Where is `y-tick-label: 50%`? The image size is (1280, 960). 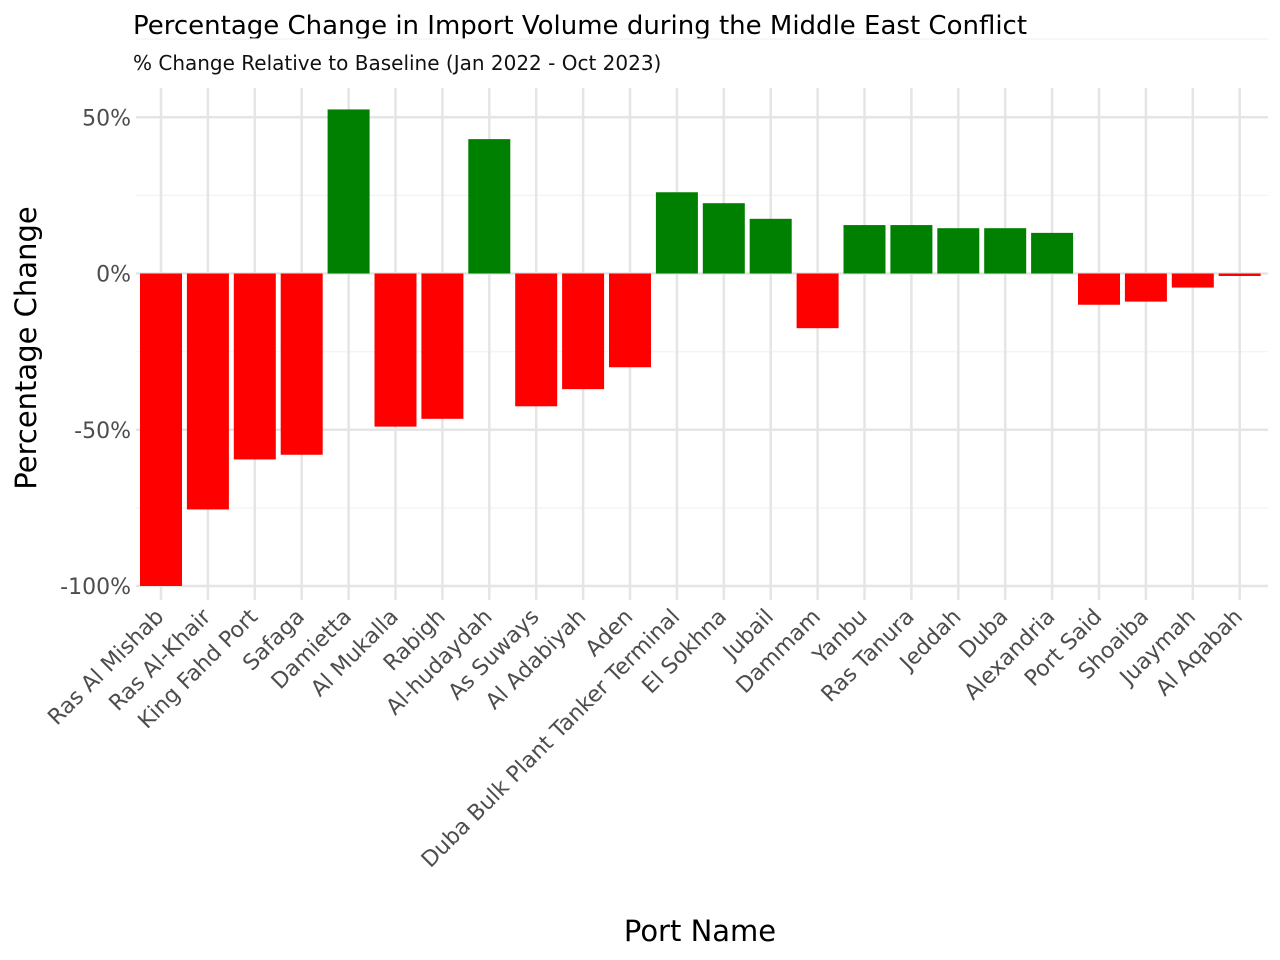
y-tick-label: 50% is located at coordinates (106, 118).